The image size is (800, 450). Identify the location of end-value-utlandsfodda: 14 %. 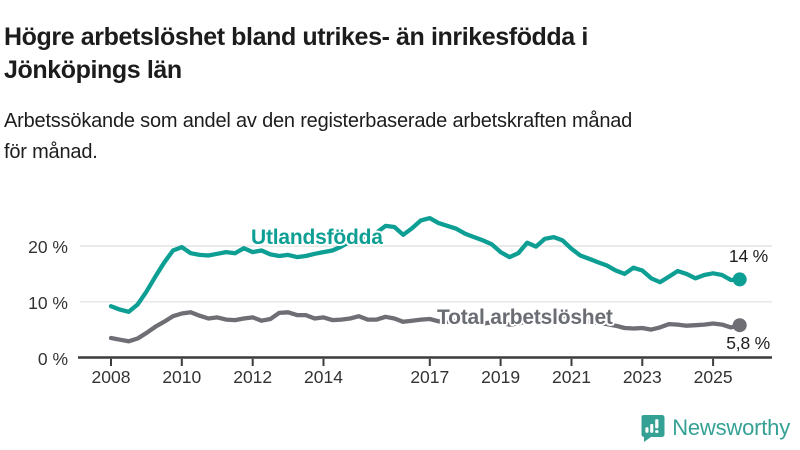
(748, 256).